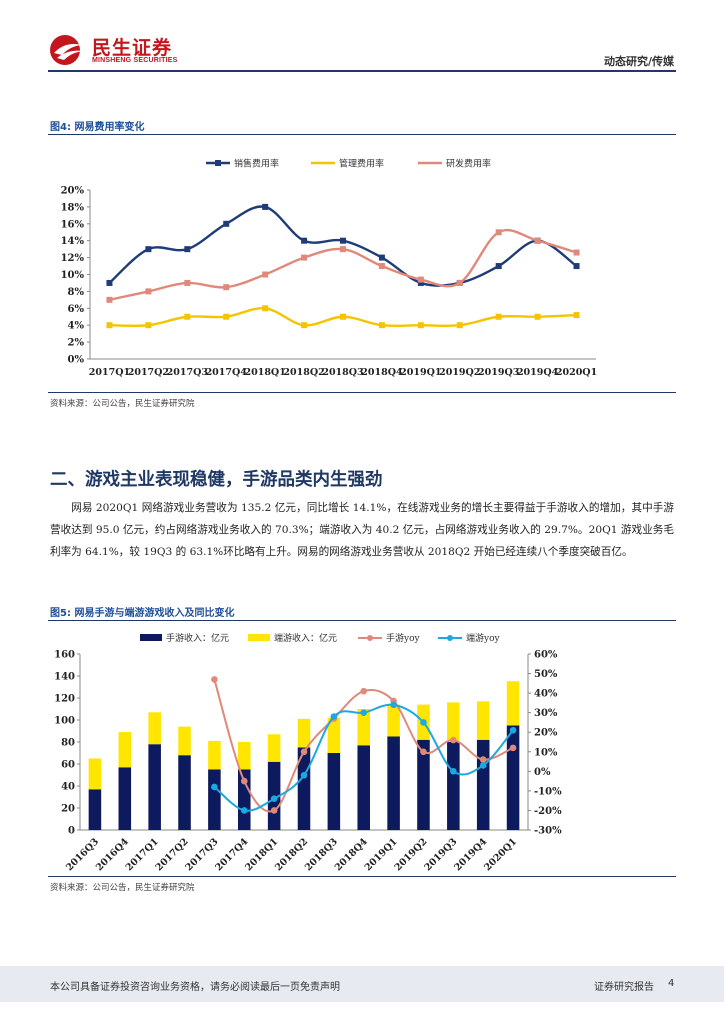 This screenshot has width=724, height=1024. What do you see at coordinates (548, 791) in the screenshot?
I see `y2-tick-label: -10%` at bounding box center [548, 791].